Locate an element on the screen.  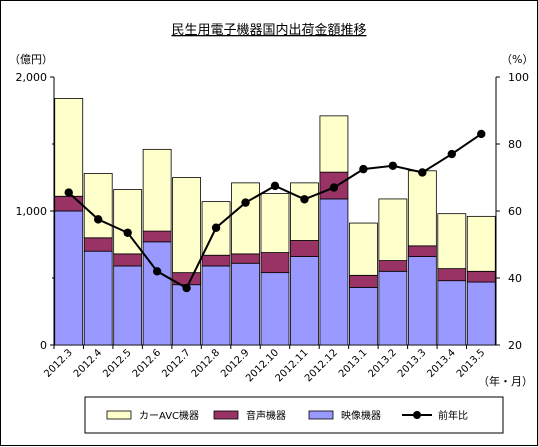
x-tick-label: 2012.8 is located at coordinates (206, 363).